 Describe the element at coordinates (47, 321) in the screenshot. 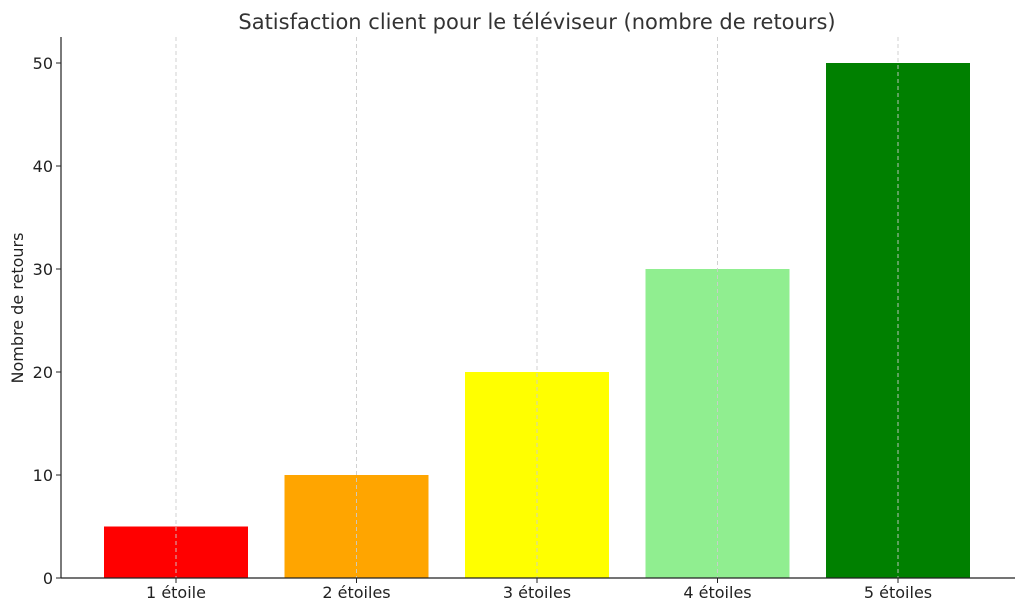

I see `y-ticks: 0 10 20 30 40 50` at that location.